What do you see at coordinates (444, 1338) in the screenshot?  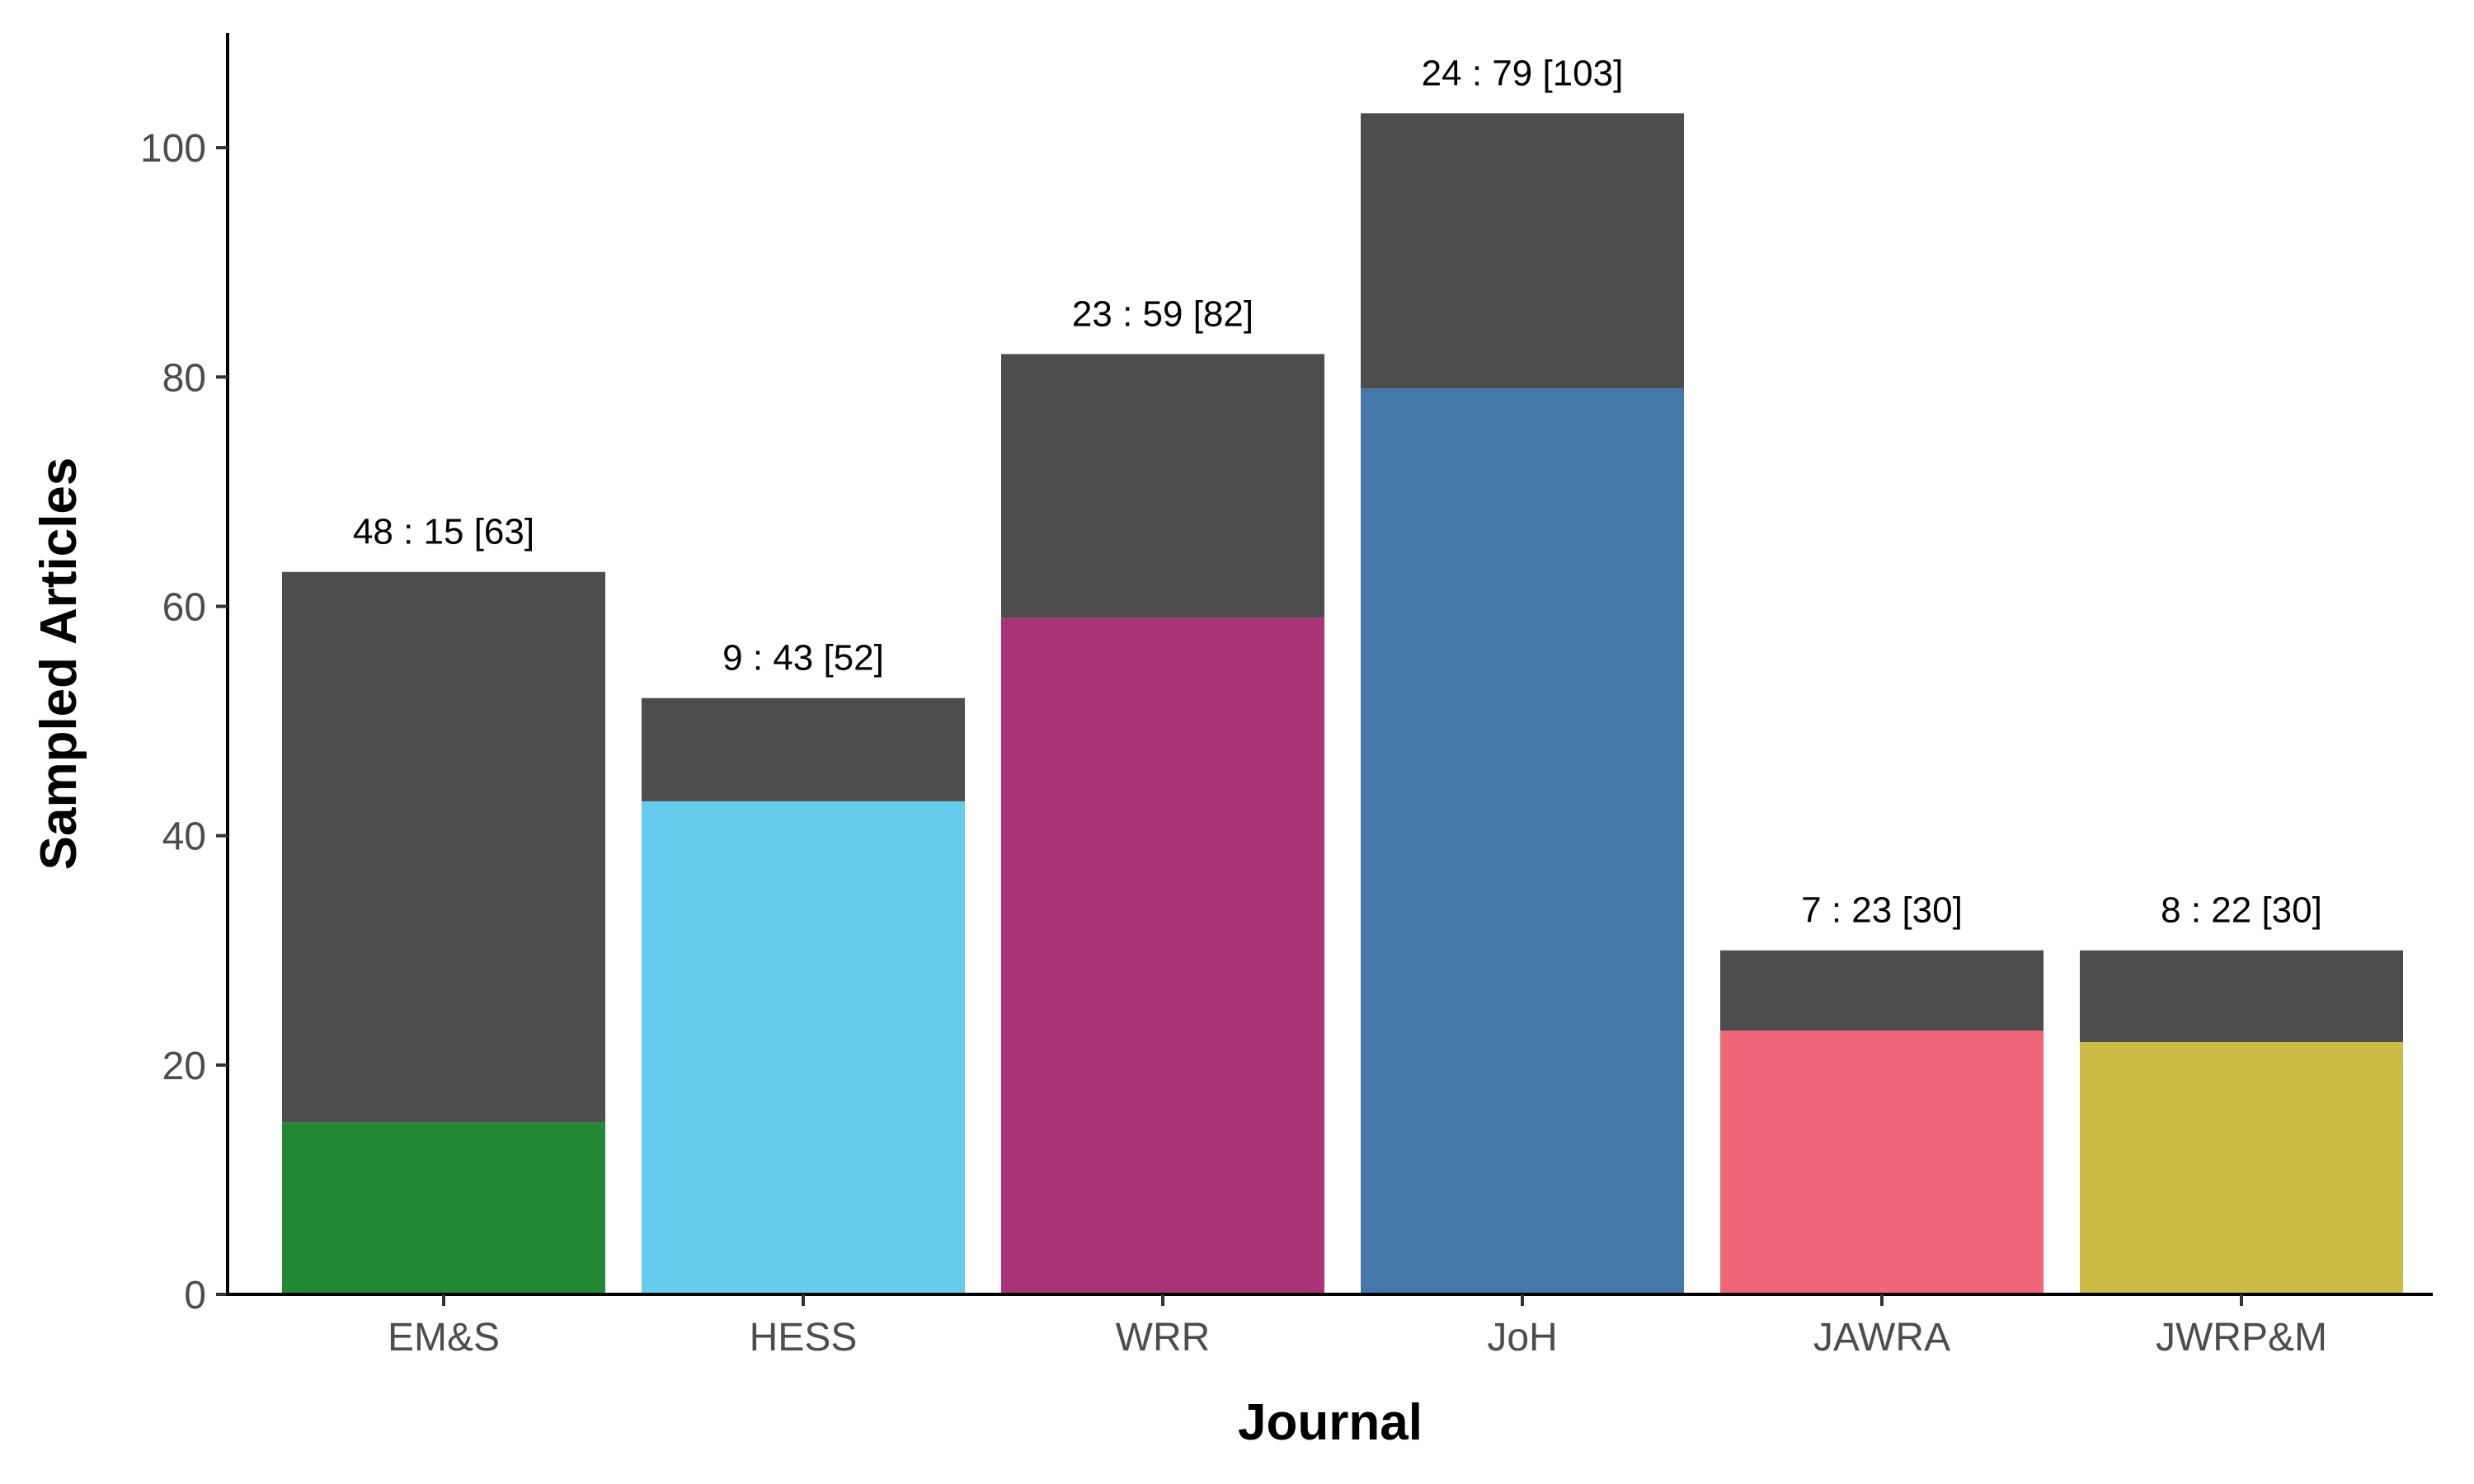 I see `x-tick-label: EM&S` at bounding box center [444, 1338].